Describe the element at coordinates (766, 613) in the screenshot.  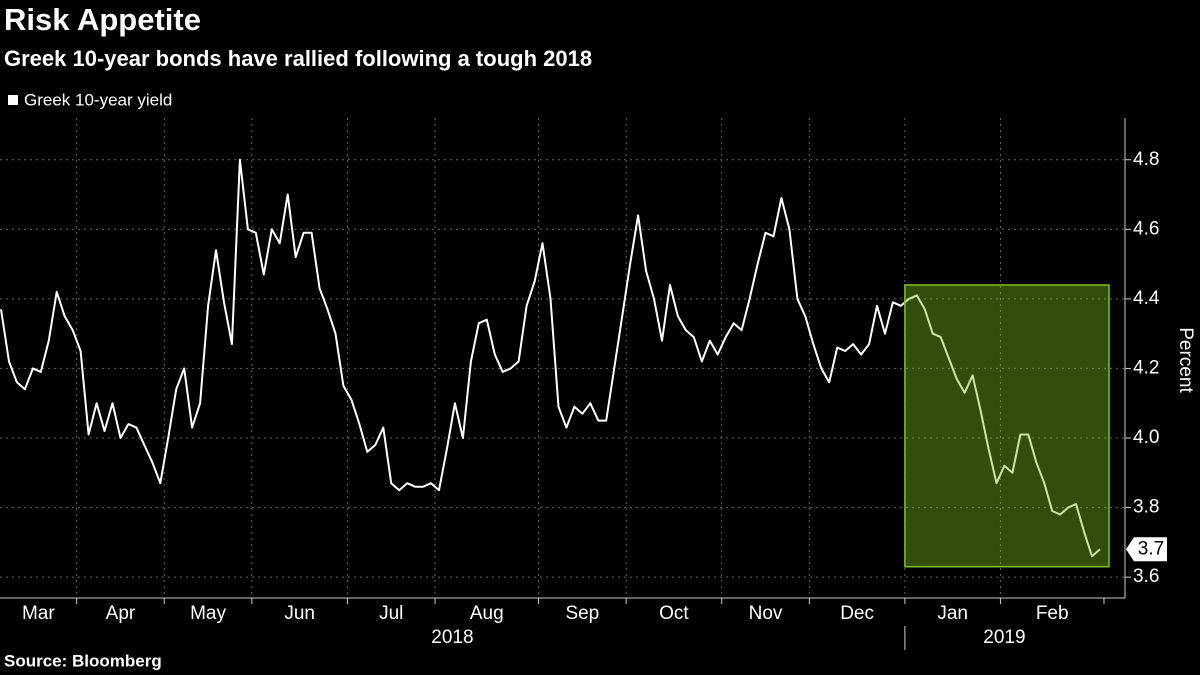
I see `x-tick-label: Nov` at that location.